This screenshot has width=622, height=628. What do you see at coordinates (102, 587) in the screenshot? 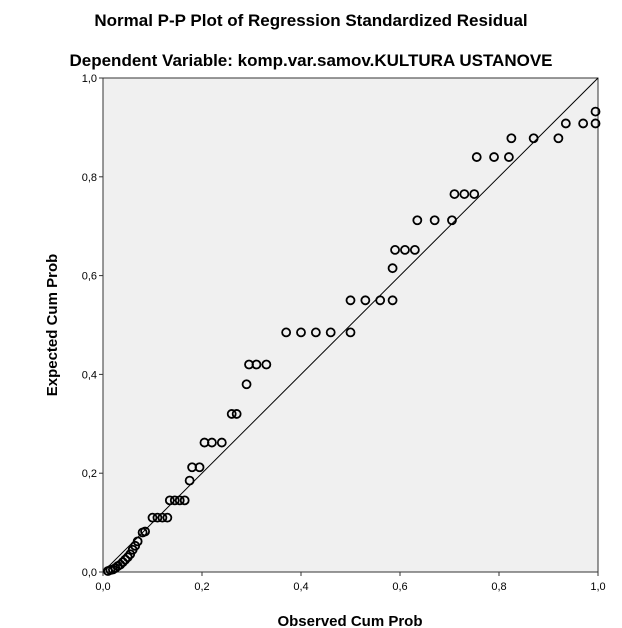
I see `x-tick-label: 0,0` at bounding box center [102, 587].